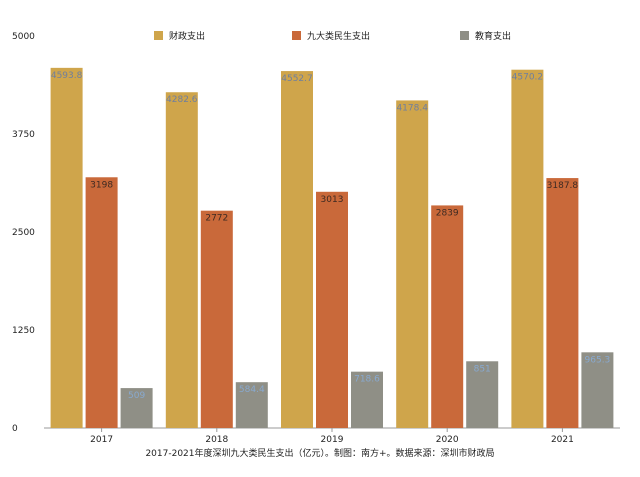 The image size is (640, 477). What do you see at coordinates (23, 37) in the screenshot?
I see `y-tick-label: 5000` at bounding box center [23, 37].